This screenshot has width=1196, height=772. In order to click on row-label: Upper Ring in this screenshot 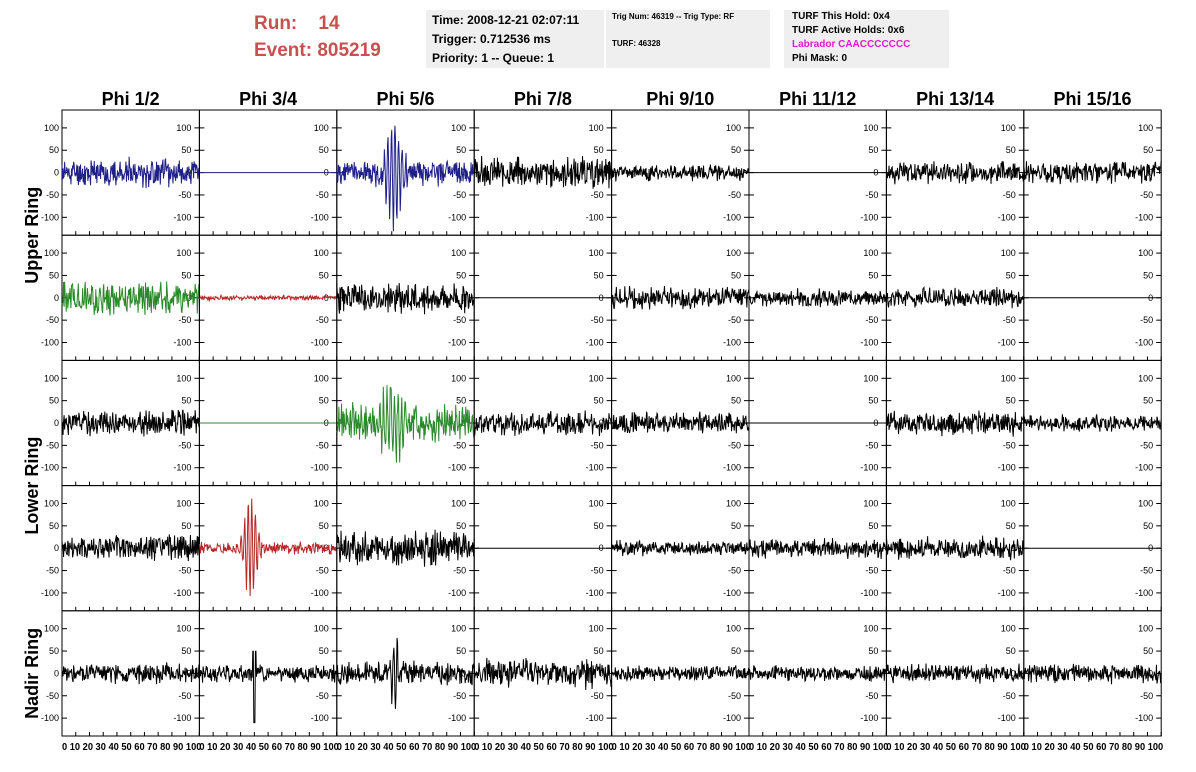, I will do `click(32, 235)`.